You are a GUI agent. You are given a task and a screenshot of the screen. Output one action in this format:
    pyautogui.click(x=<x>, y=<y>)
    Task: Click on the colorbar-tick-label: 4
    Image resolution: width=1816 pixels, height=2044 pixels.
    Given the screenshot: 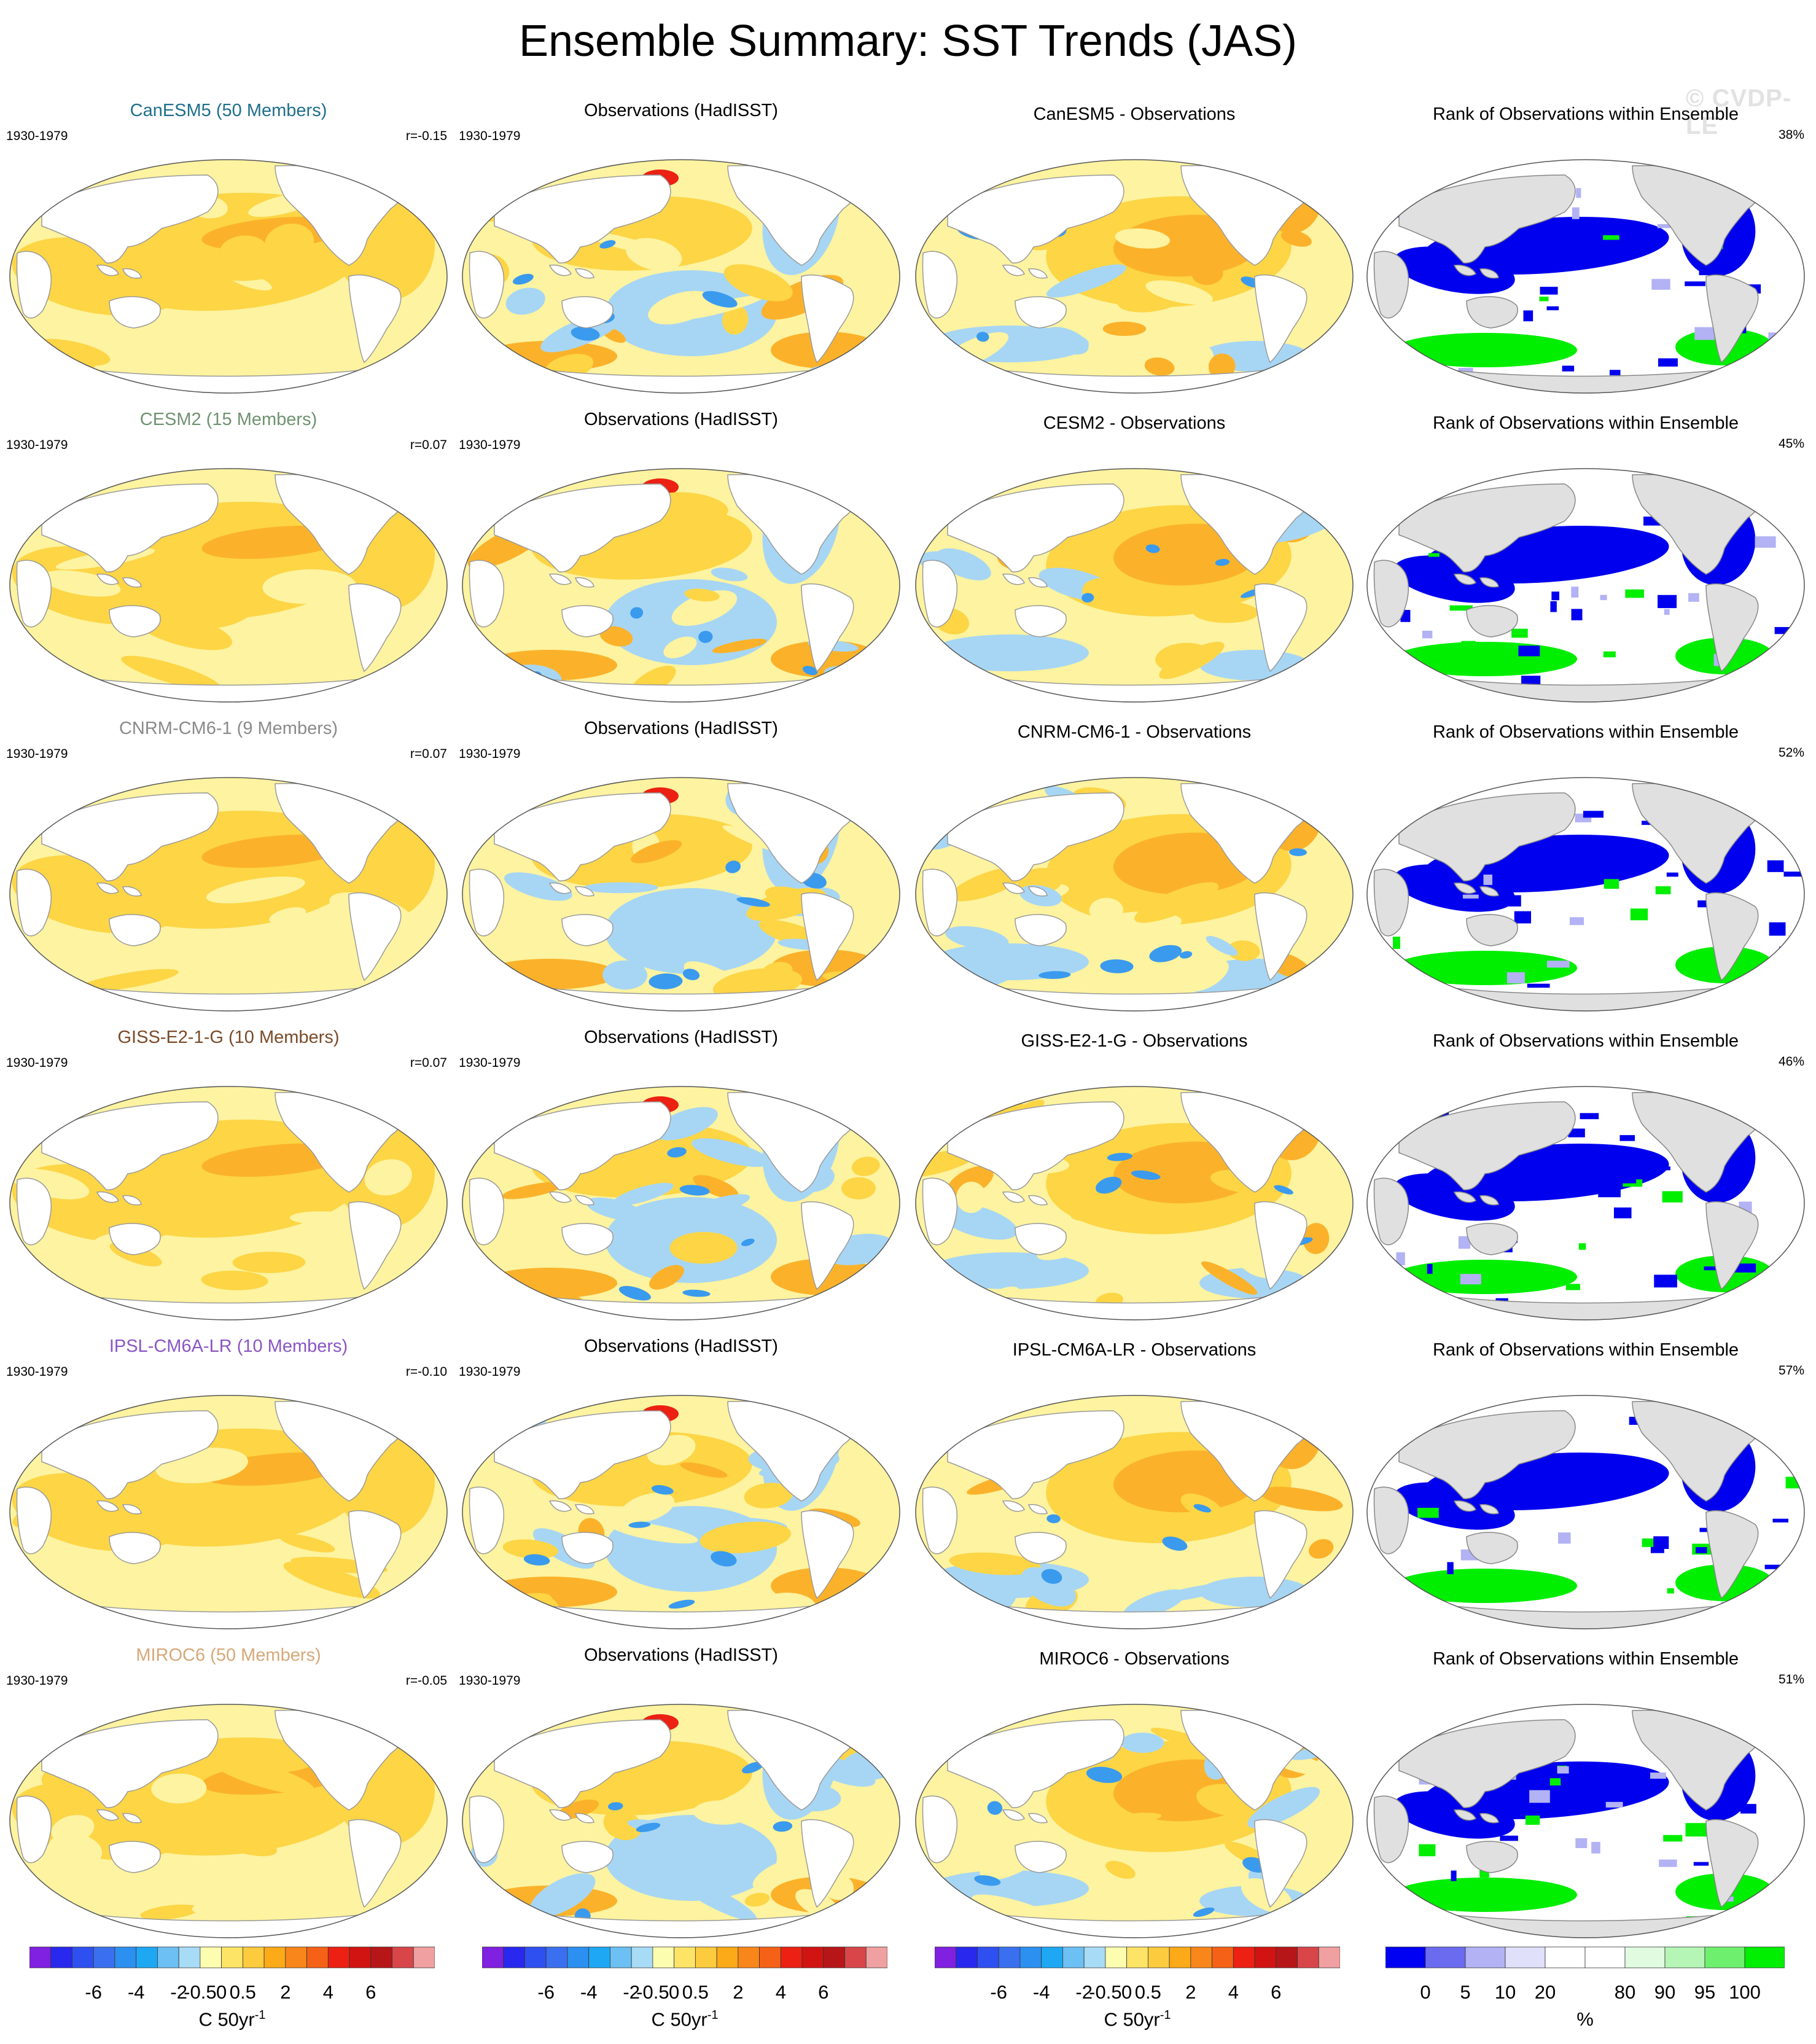 What is the action you would take?
    pyautogui.click(x=1233, y=1992)
    